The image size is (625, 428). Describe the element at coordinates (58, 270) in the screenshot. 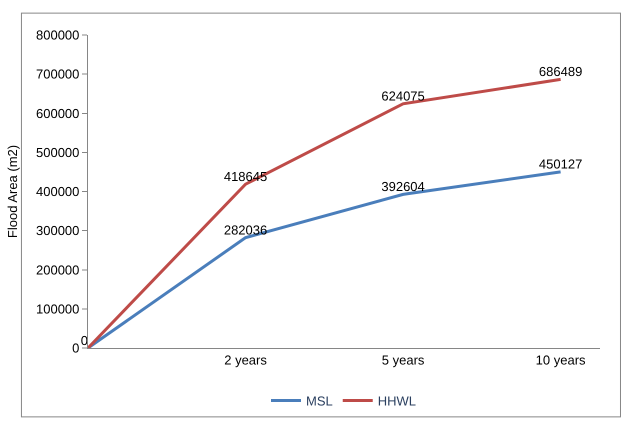

I see `y-tick-label: 200000` at that location.